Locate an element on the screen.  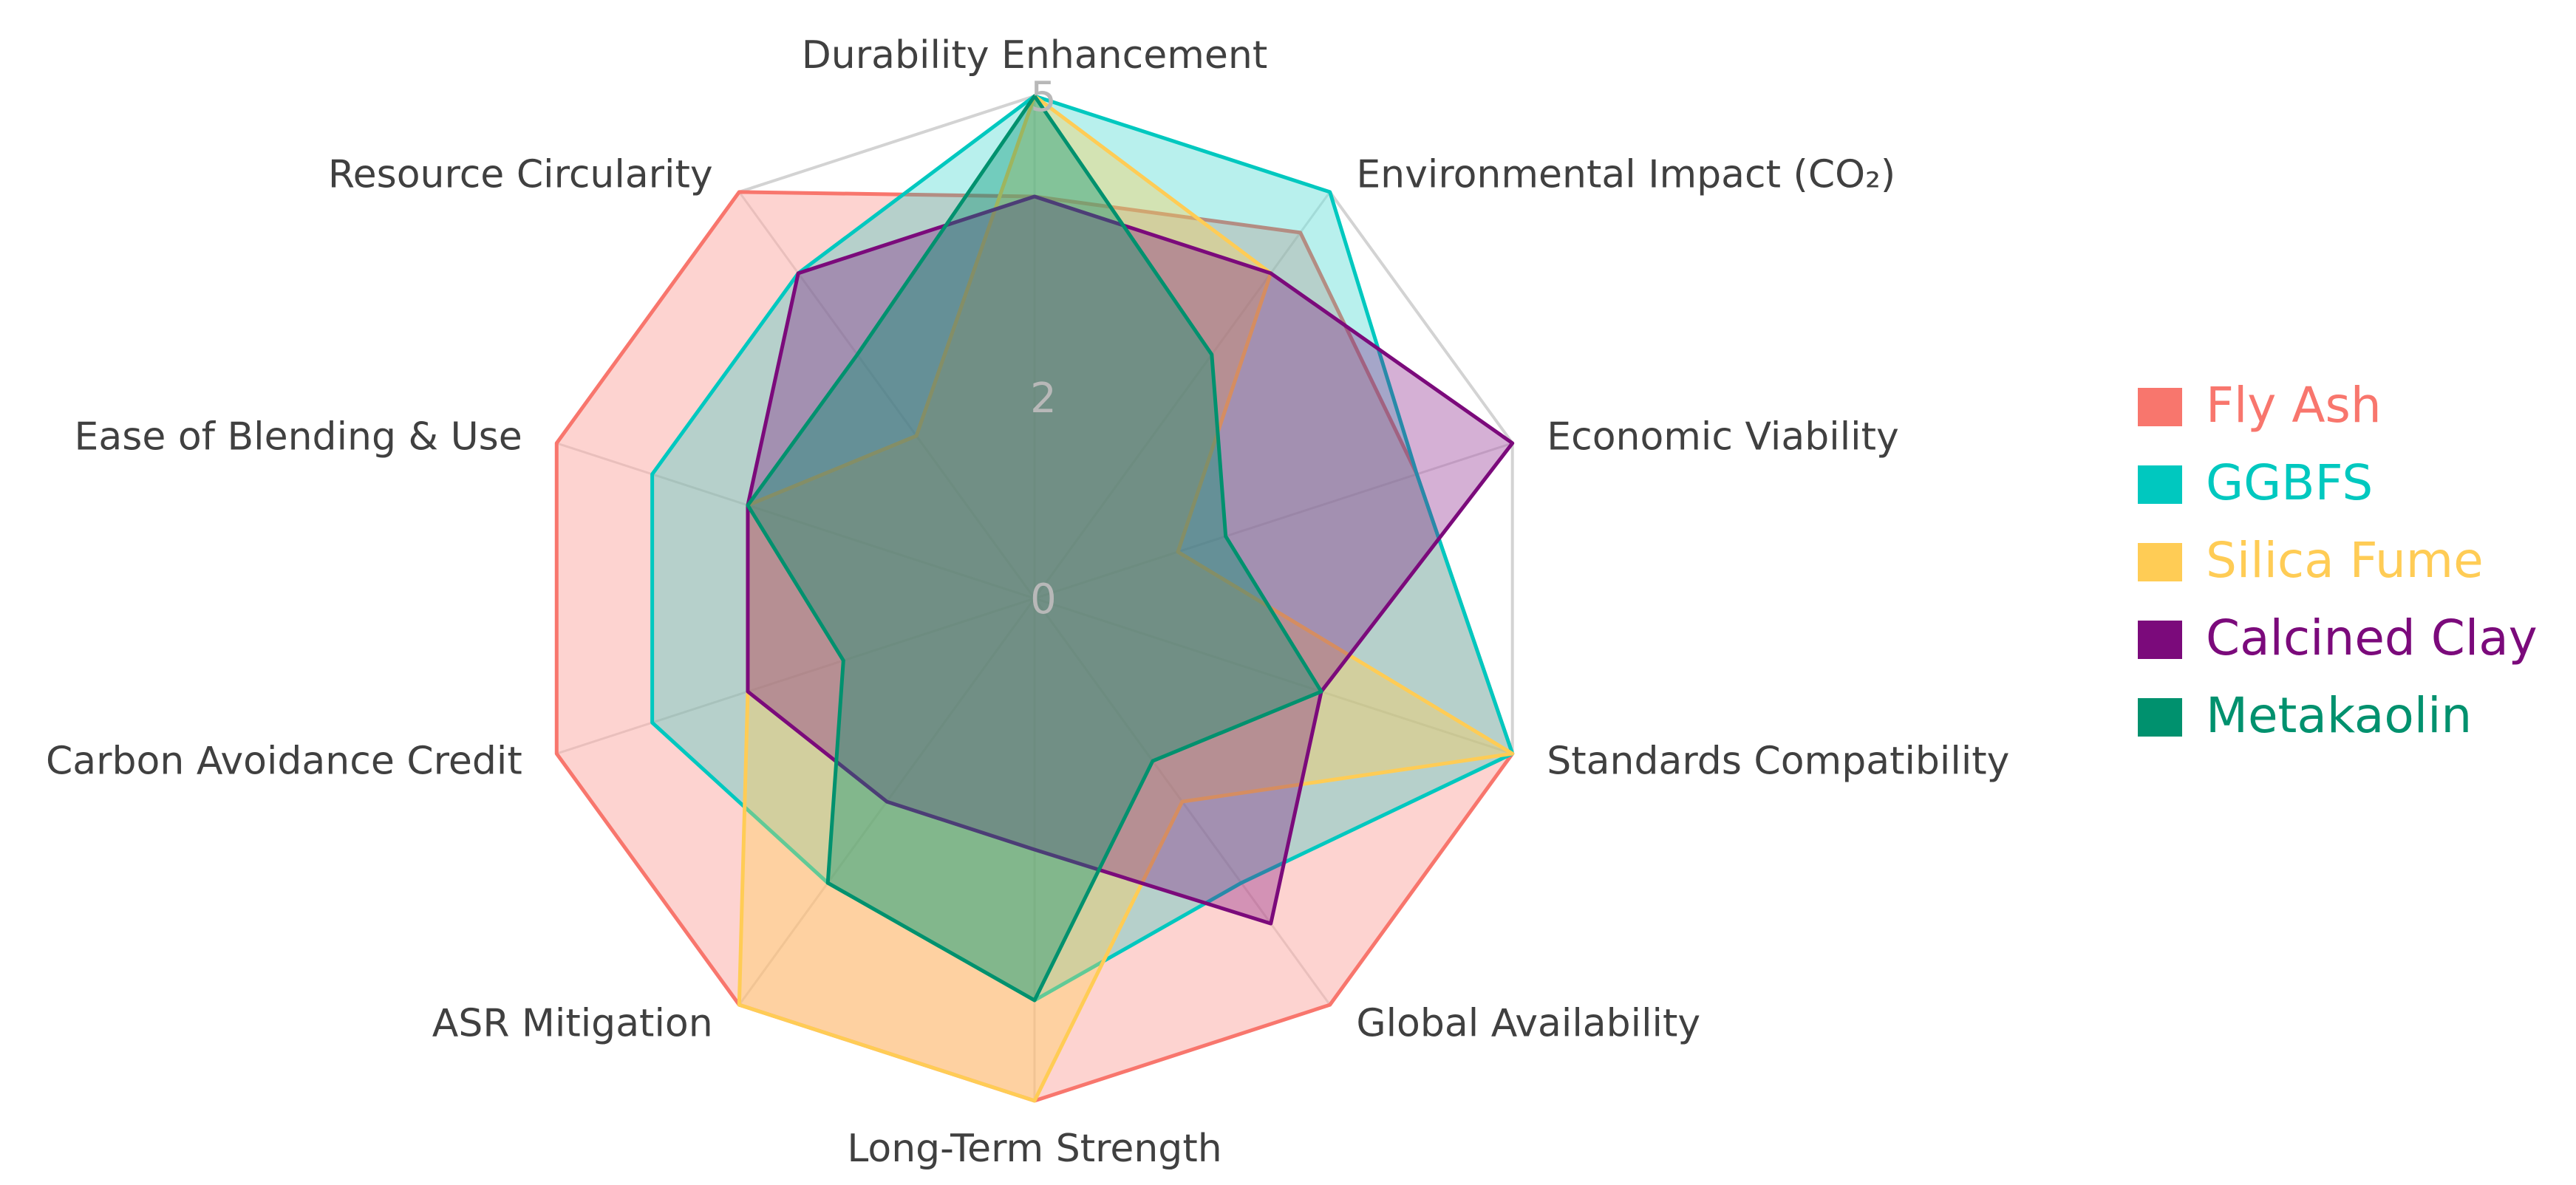
grid-spoke-environmental-impact-co is located at coordinates (1182, 395).